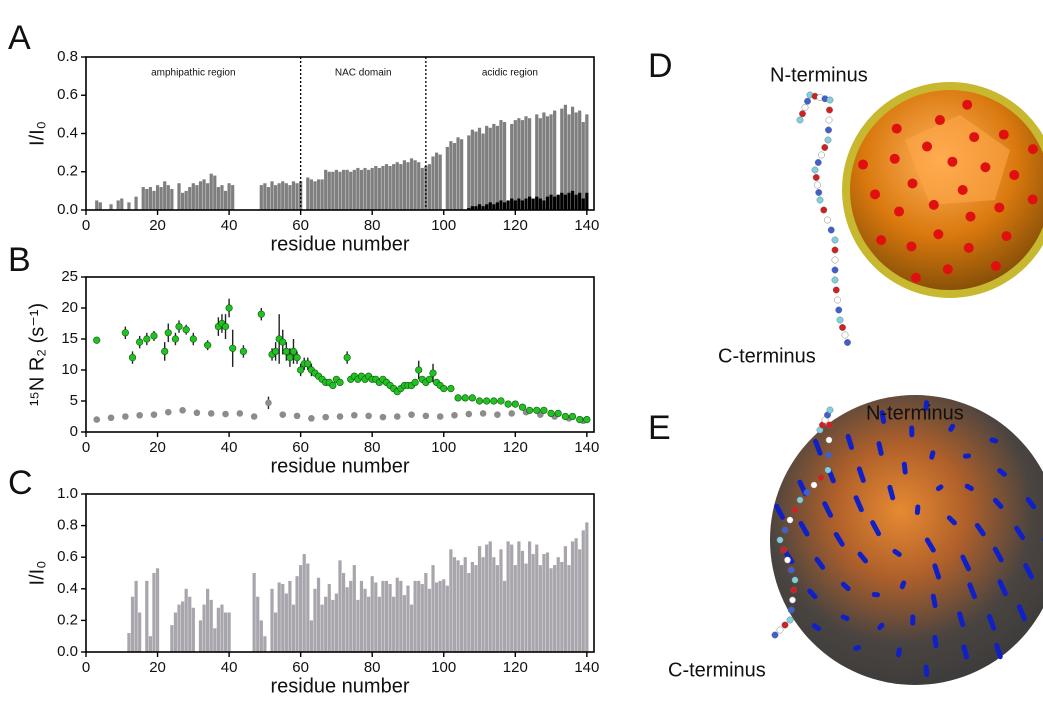 Image resolution: width=1043 pixels, height=703 pixels. Describe the element at coordinates (586, 667) in the screenshot. I see `x-tick-label: 140` at that location.